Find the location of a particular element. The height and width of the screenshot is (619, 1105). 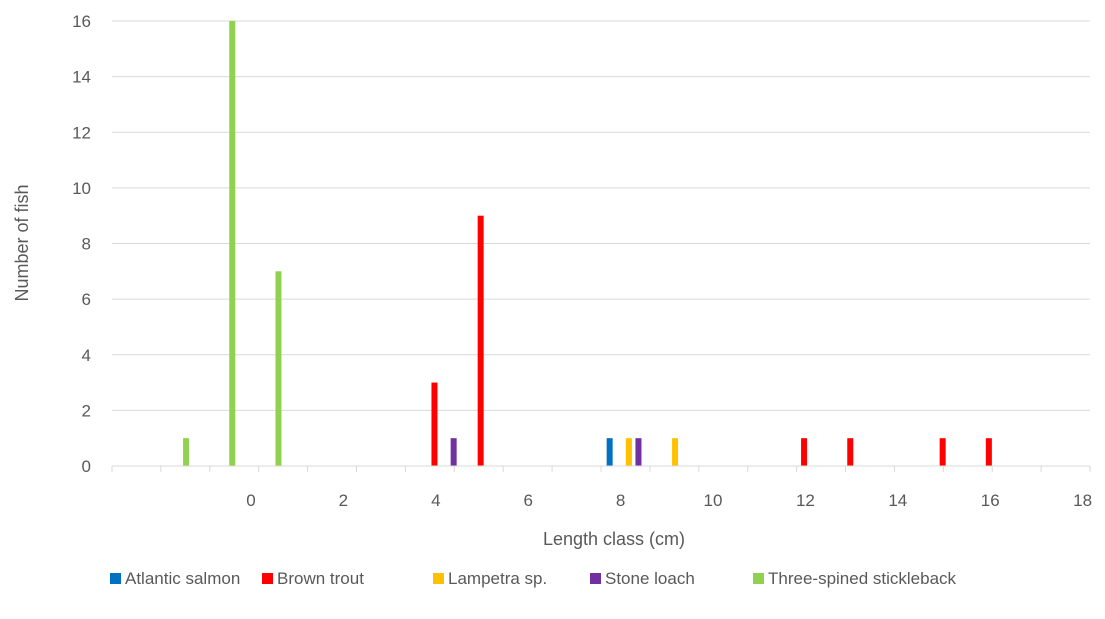

x-tick-labels: 02468101214161820 is located at coordinates (669, 500).